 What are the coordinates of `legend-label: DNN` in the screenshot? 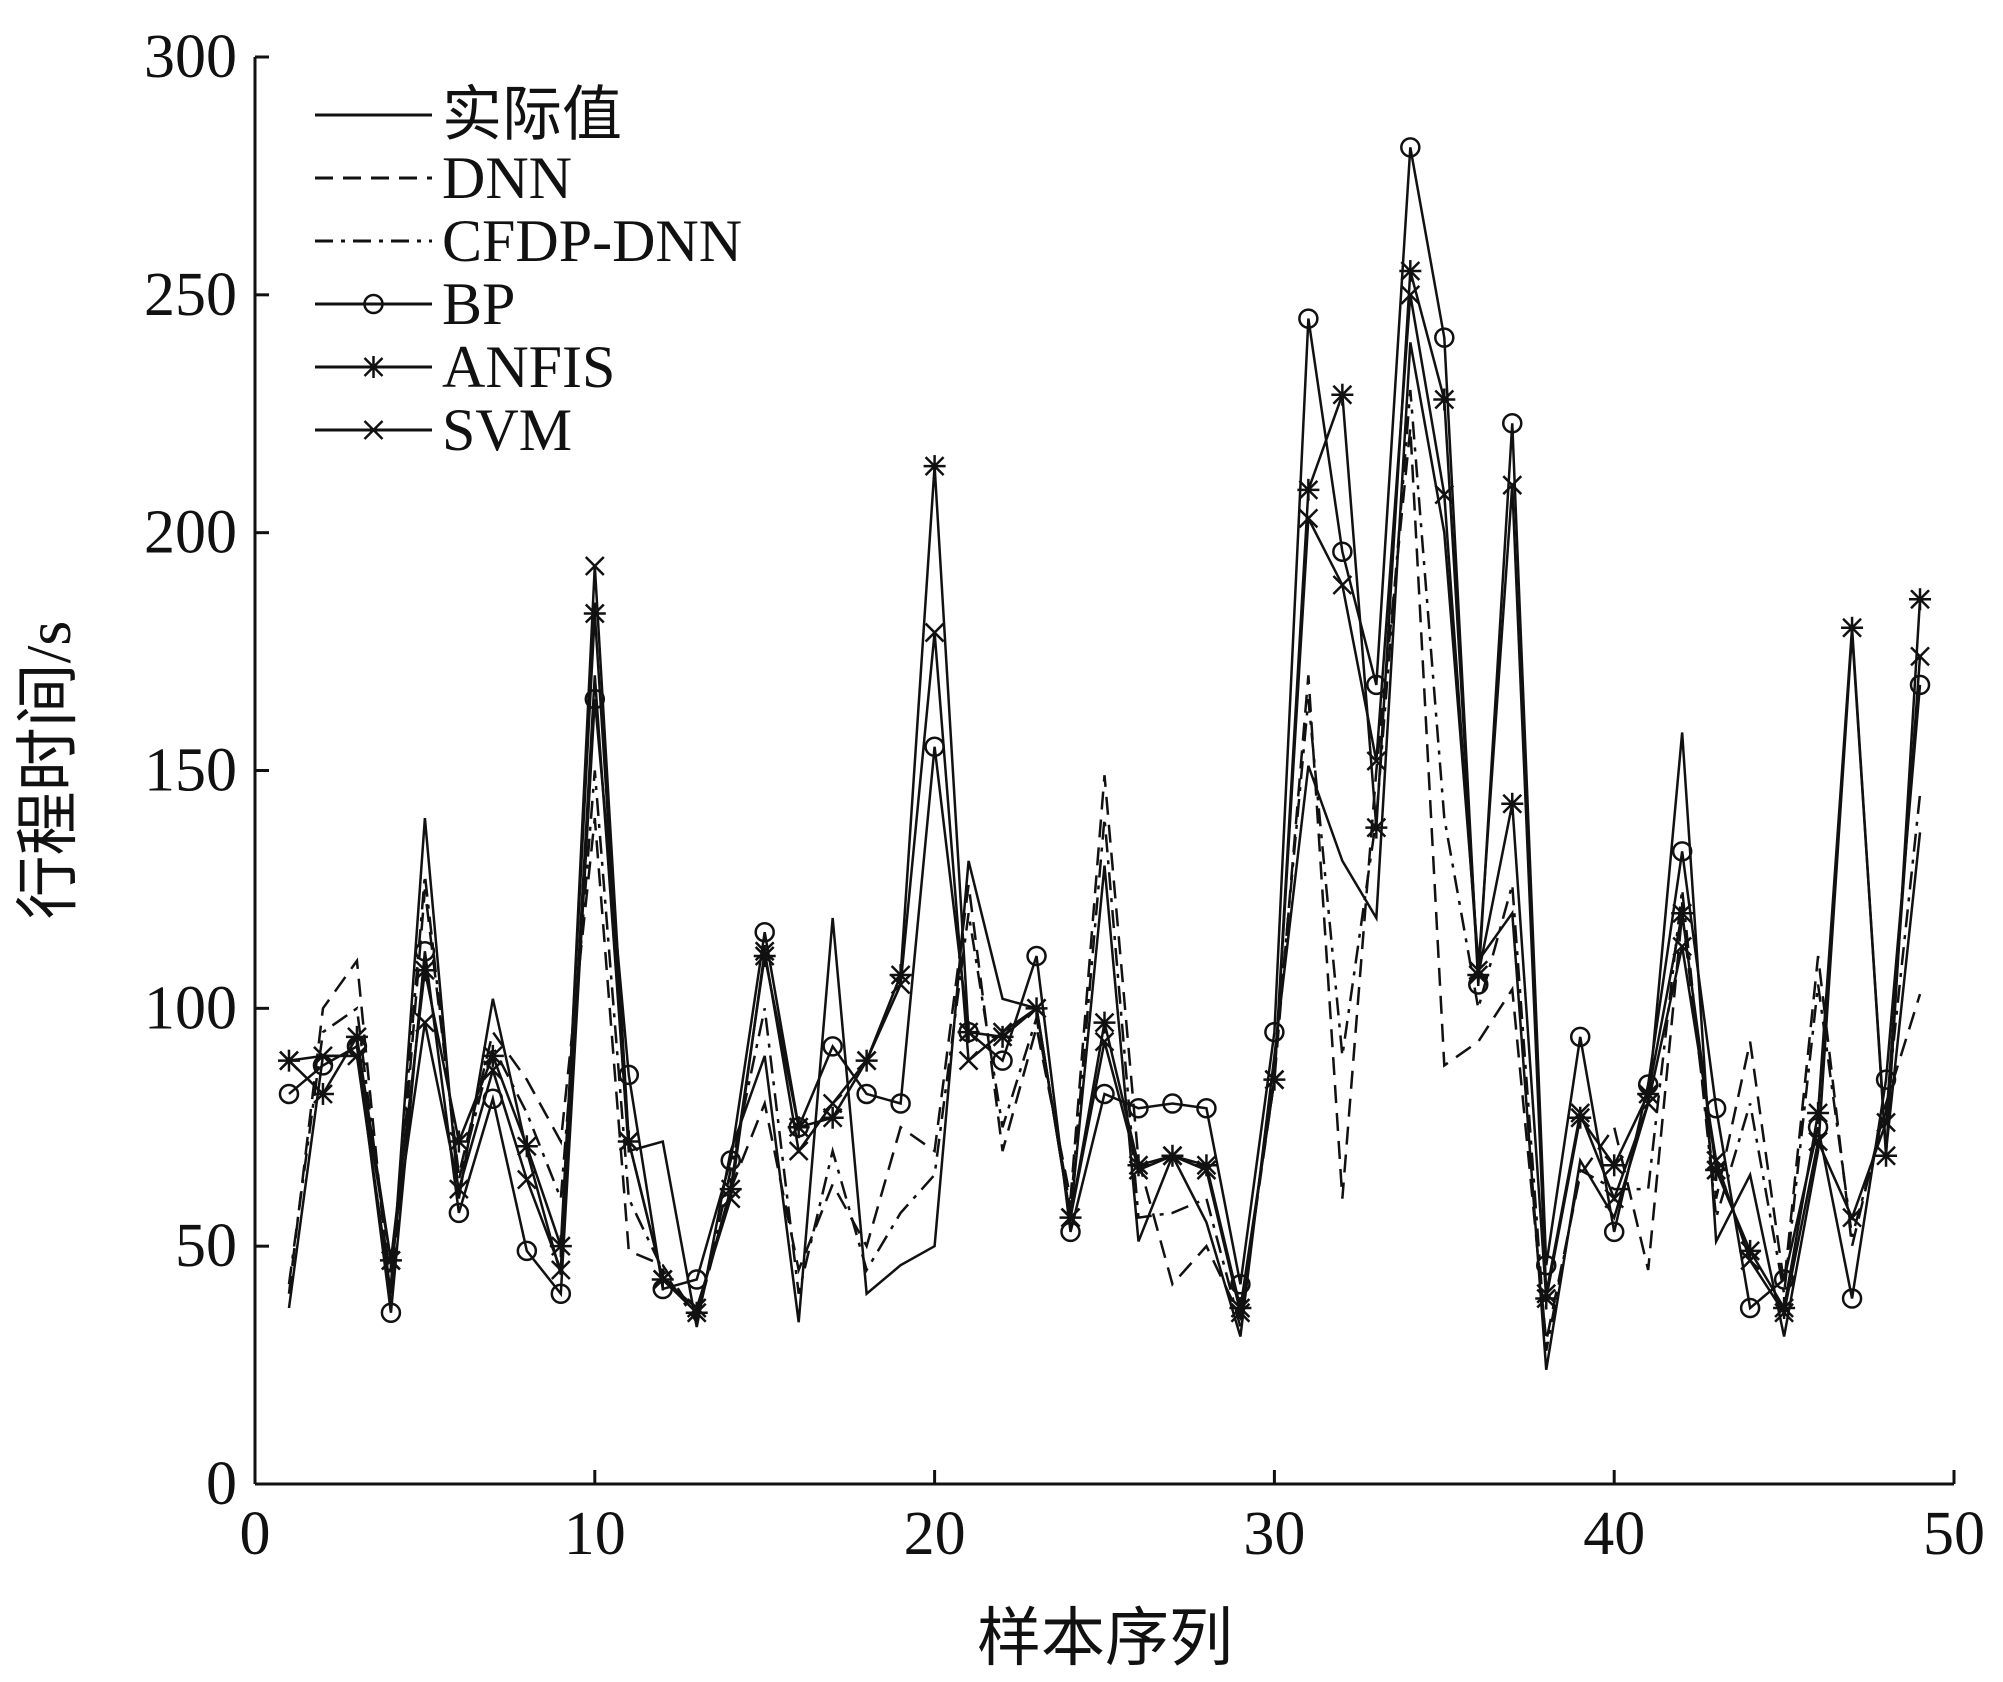 It's located at (507, 178).